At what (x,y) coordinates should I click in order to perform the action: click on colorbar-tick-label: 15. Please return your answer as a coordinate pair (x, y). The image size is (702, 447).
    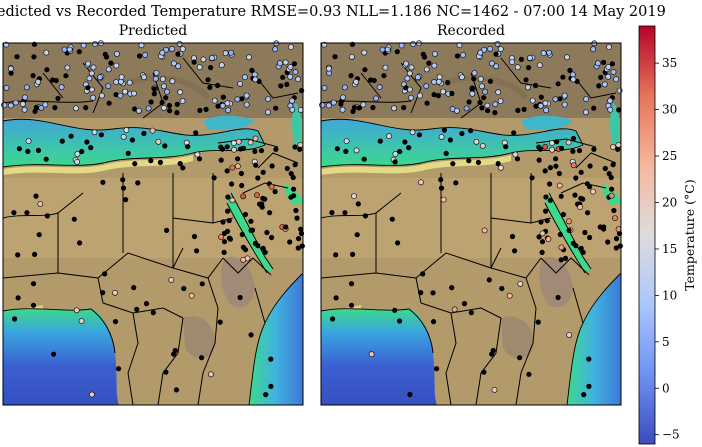
    Looking at the image, I should click on (669, 249).